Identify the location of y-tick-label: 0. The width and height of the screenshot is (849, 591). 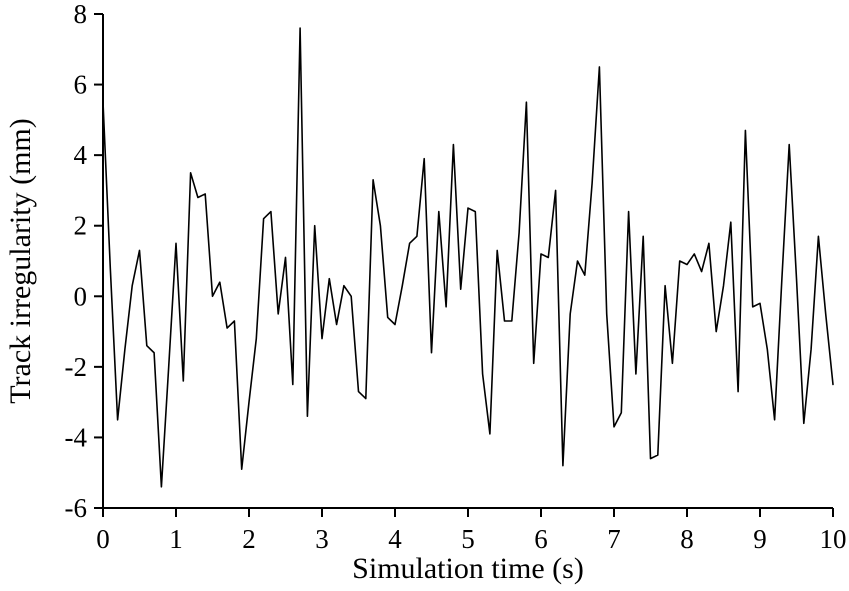
(81, 296).